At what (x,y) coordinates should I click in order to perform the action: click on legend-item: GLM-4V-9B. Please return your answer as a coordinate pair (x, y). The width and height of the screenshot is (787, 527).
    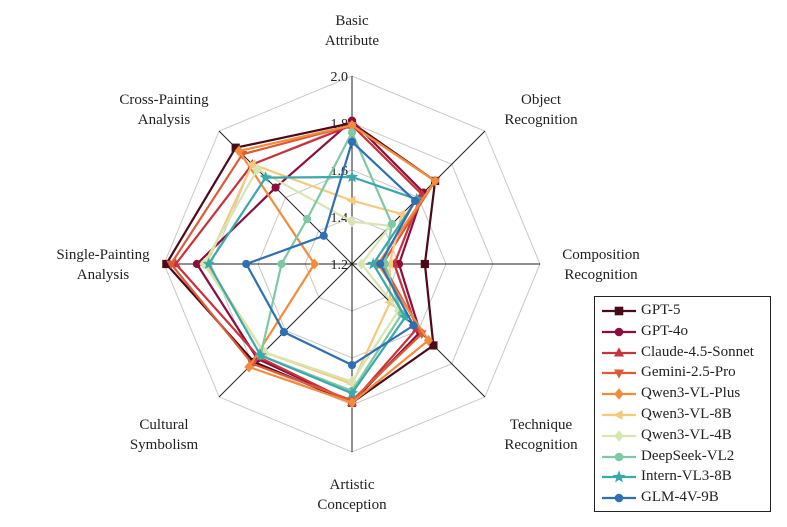
    Looking at the image, I should click on (682, 498).